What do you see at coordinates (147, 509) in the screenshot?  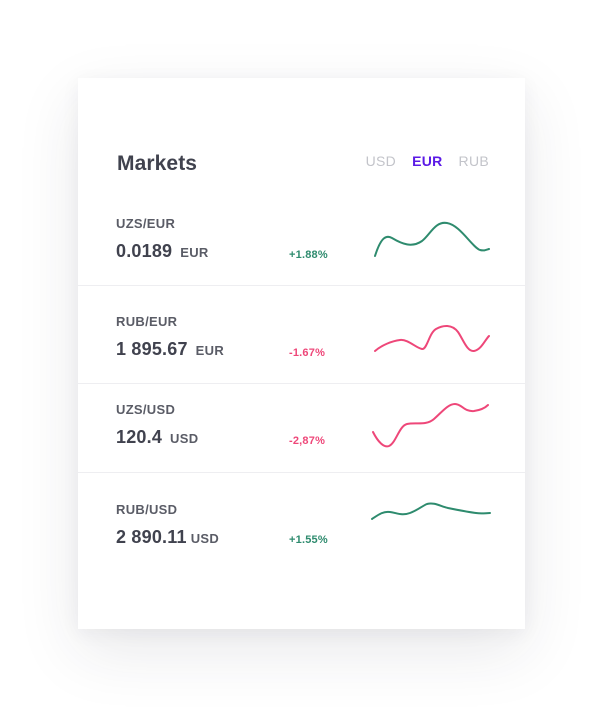 I see `pair-label: RUB/USD` at bounding box center [147, 509].